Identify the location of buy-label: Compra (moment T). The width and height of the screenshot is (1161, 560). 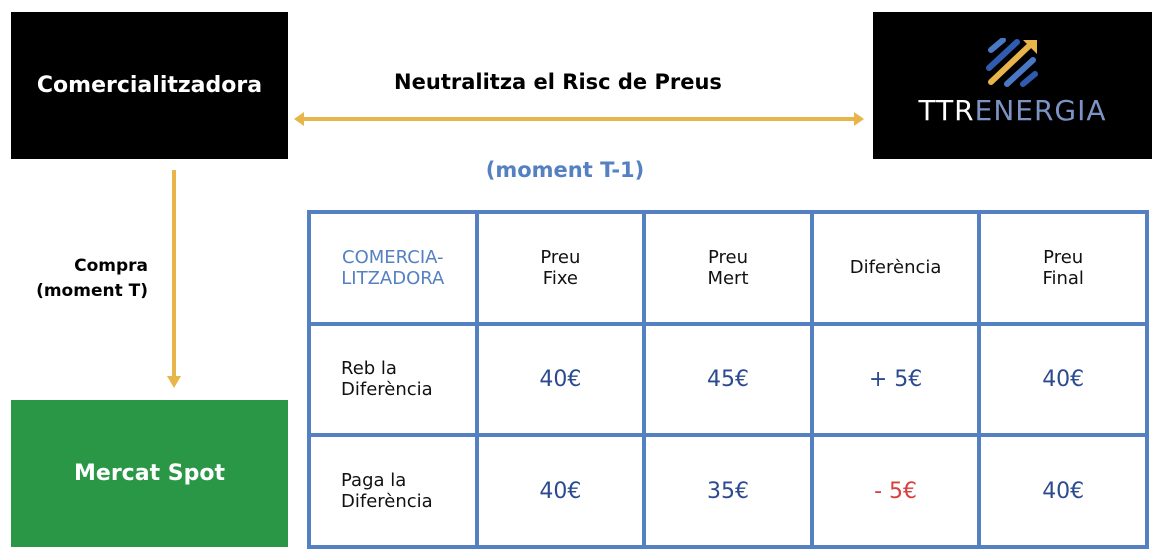
(79, 279).